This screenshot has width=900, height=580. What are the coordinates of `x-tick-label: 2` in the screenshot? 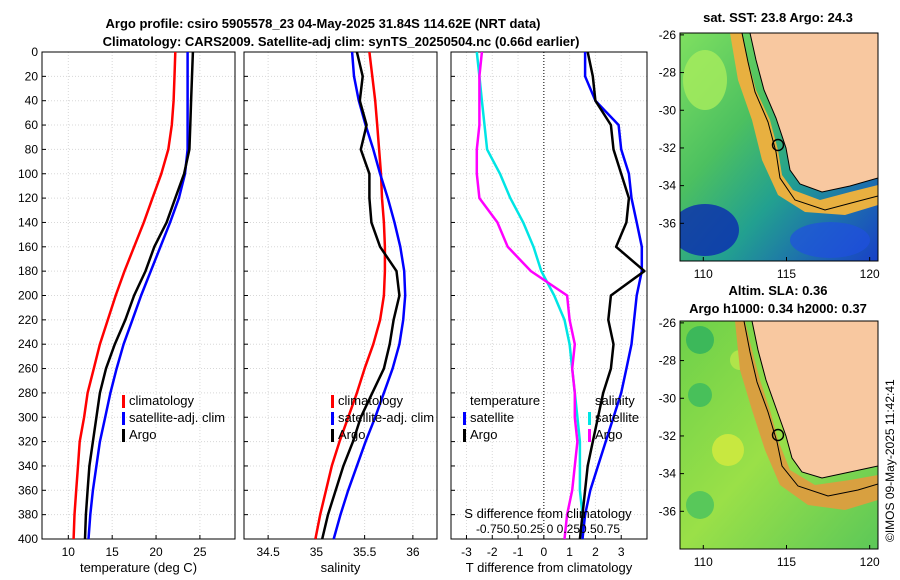 It's located at (595, 552).